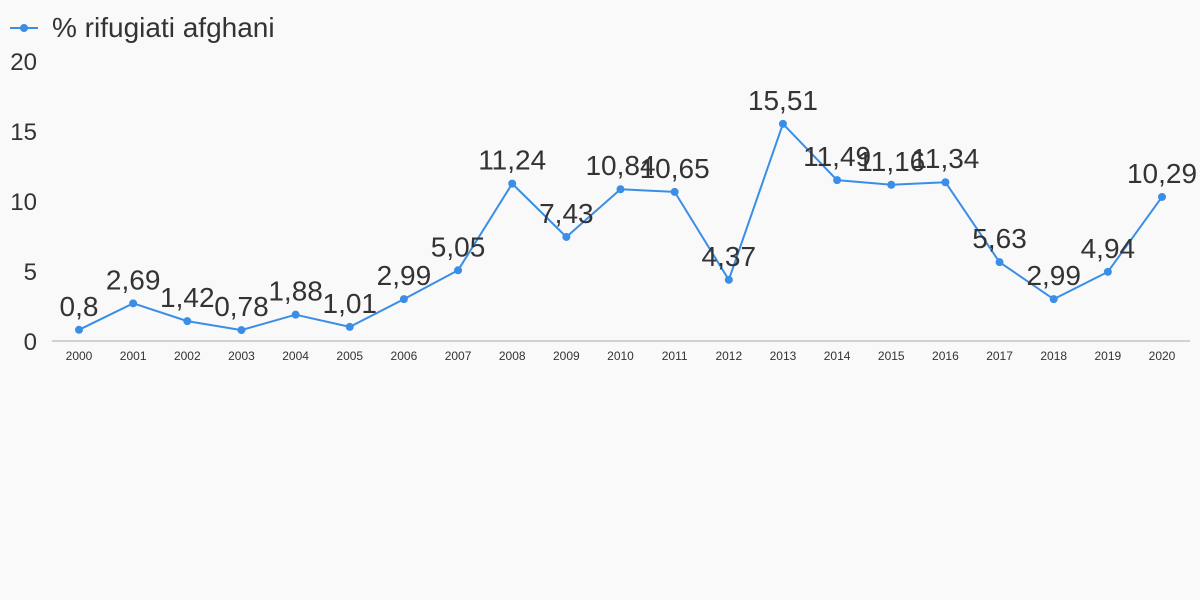  I want to click on x-tick-label: 2007, so click(458, 356).